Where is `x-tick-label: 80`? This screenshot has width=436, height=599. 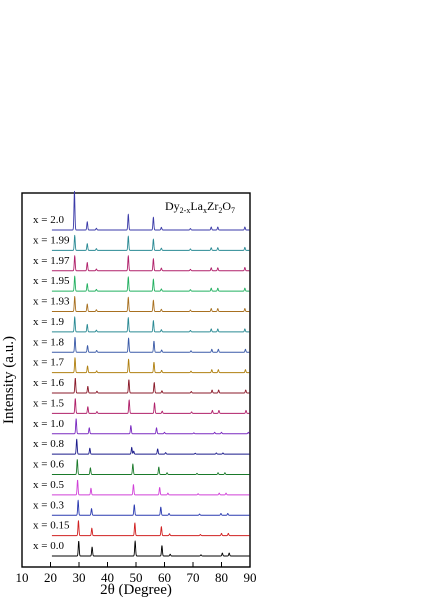
x-tick-label: 80 is located at coordinates (221, 577).